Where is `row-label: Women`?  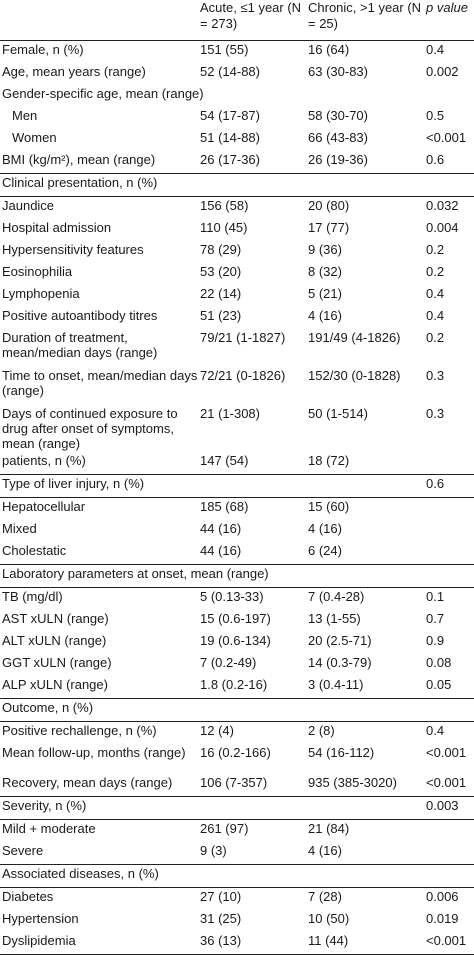 row-label: Women is located at coordinates (34, 137).